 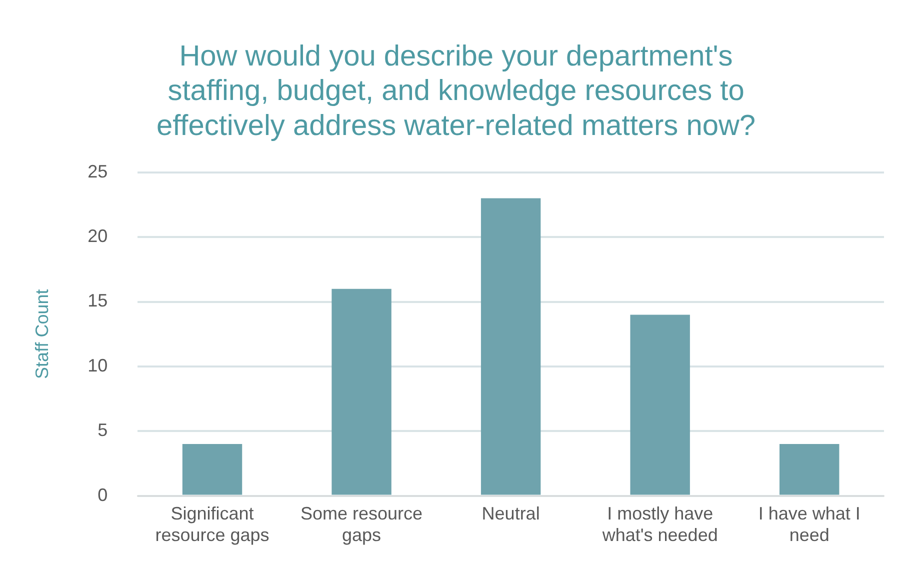 I want to click on y-tick-label: 0, so click(x=103, y=494).